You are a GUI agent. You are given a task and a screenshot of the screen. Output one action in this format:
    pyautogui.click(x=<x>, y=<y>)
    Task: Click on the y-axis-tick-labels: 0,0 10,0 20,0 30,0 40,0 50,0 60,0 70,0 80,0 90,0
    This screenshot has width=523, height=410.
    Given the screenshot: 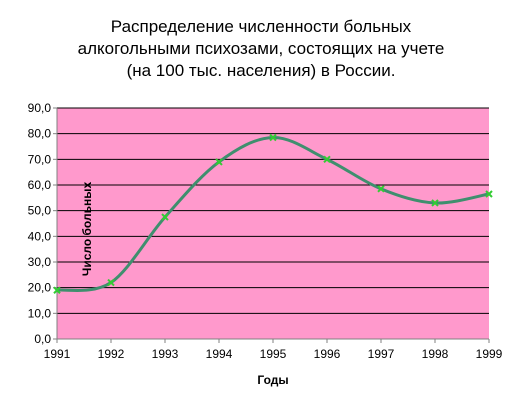 What is the action you would take?
    pyautogui.click(x=40, y=223)
    